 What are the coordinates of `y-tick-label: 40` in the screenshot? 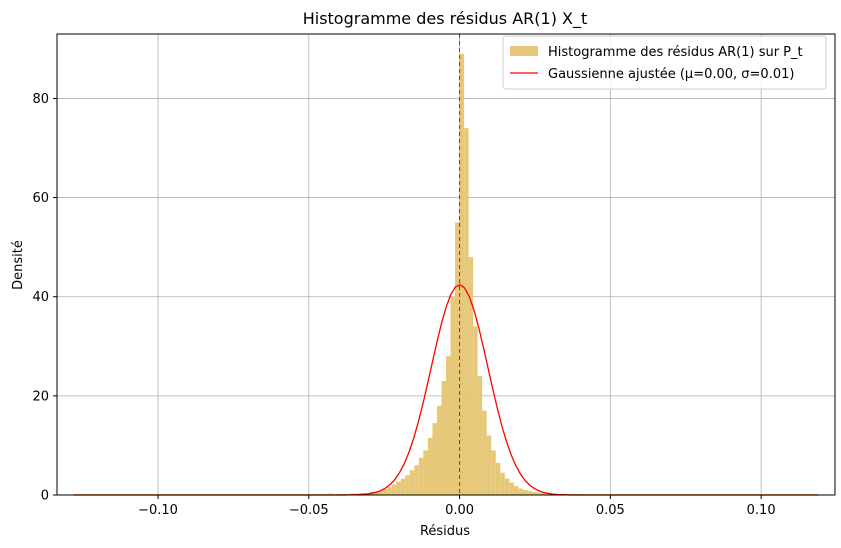 It's located at (40, 297).